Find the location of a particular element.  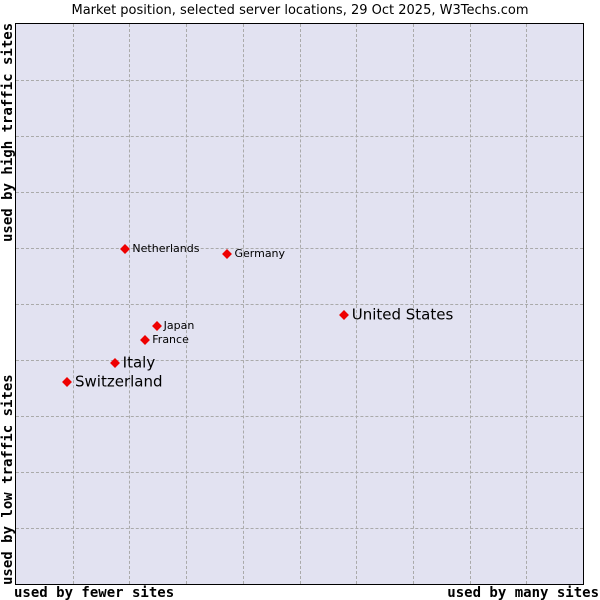

data-point-label: France is located at coordinates (170, 340).